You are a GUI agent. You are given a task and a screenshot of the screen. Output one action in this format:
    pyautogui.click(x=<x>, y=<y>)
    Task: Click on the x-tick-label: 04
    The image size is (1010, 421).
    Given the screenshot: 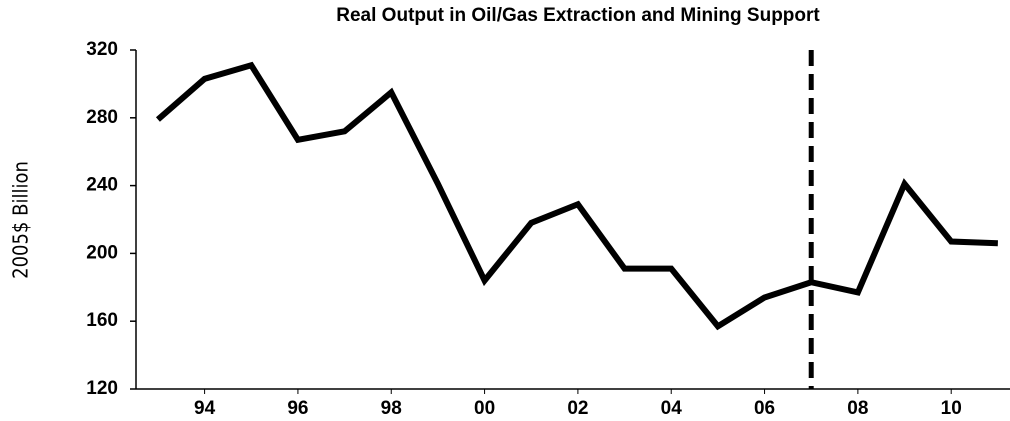 What is the action you would take?
    pyautogui.click(x=672, y=408)
    